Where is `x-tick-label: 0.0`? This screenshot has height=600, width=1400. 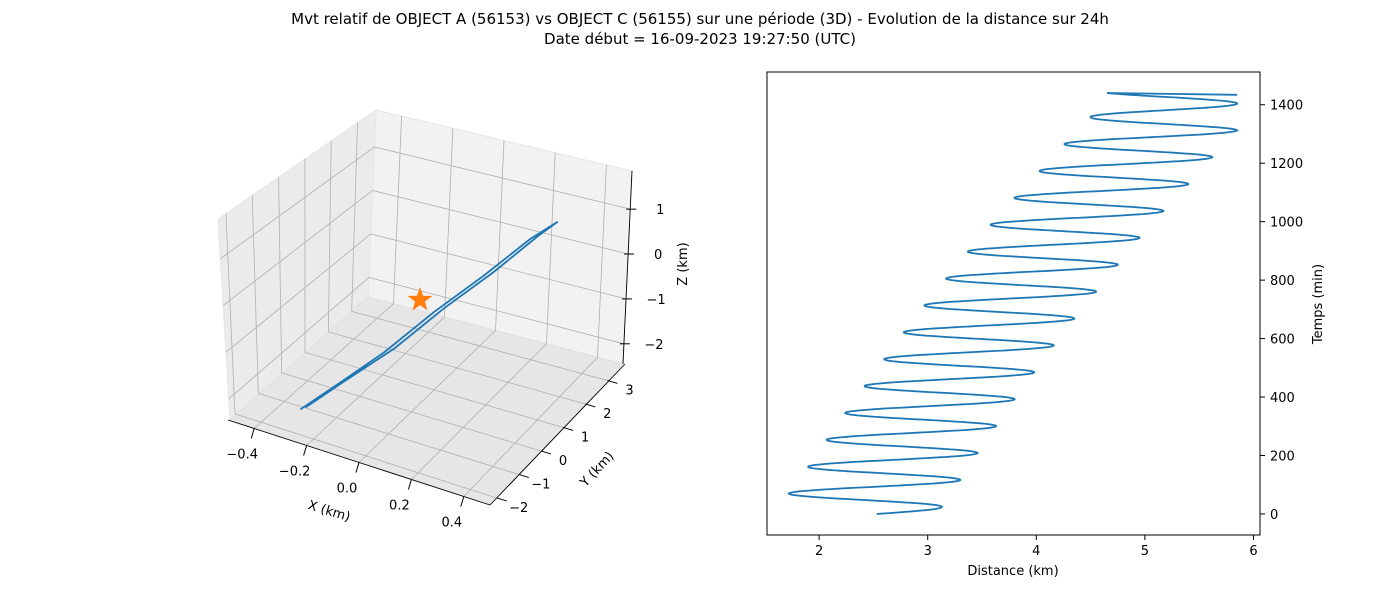 x-tick-label: 0.0 is located at coordinates (347, 489).